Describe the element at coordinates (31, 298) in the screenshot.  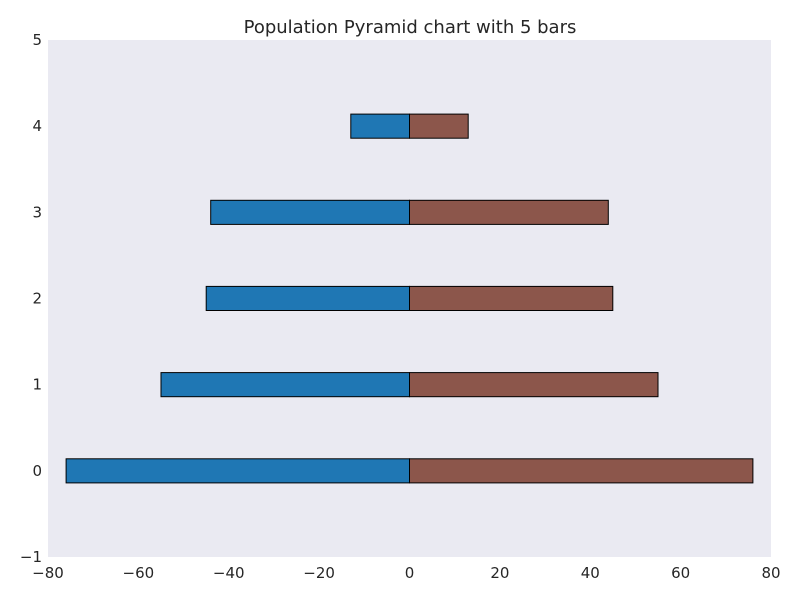
I see `y-axis-ticks: −1 0 1 2 3 4 5` at that location.